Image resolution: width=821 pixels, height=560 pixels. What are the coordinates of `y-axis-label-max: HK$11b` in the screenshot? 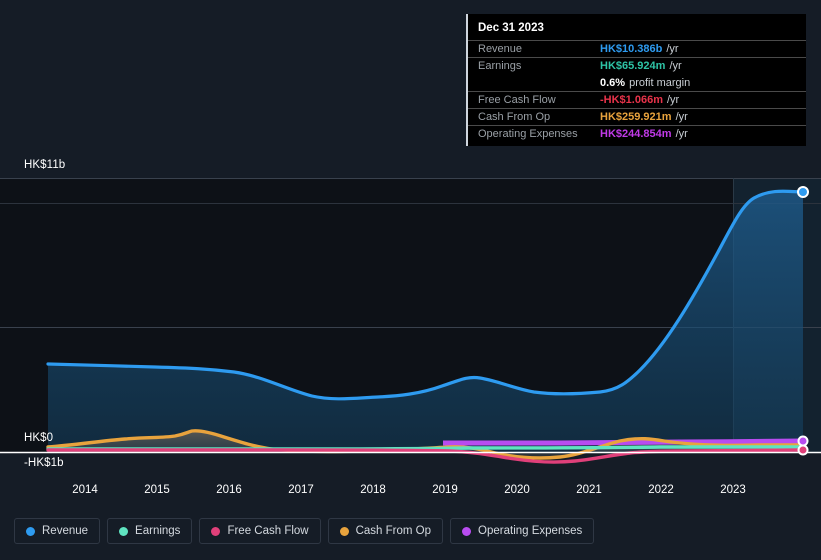 It's located at (45, 165).